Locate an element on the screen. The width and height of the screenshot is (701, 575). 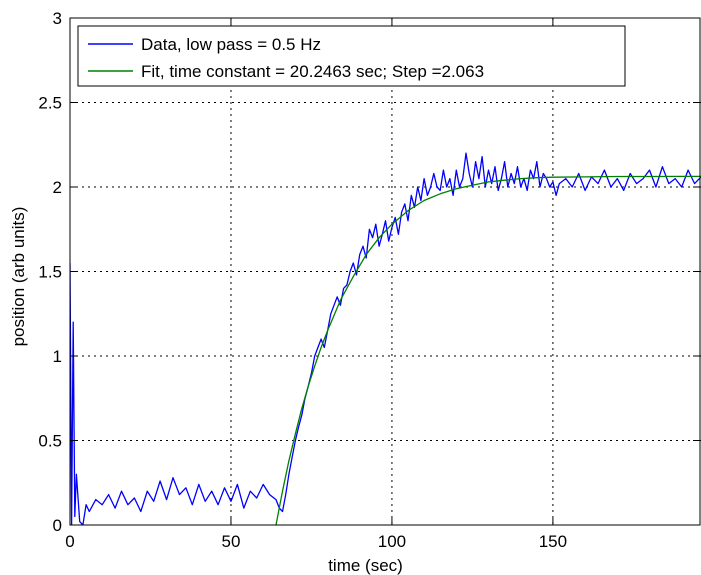
legend-box is located at coordinates (351, 56).